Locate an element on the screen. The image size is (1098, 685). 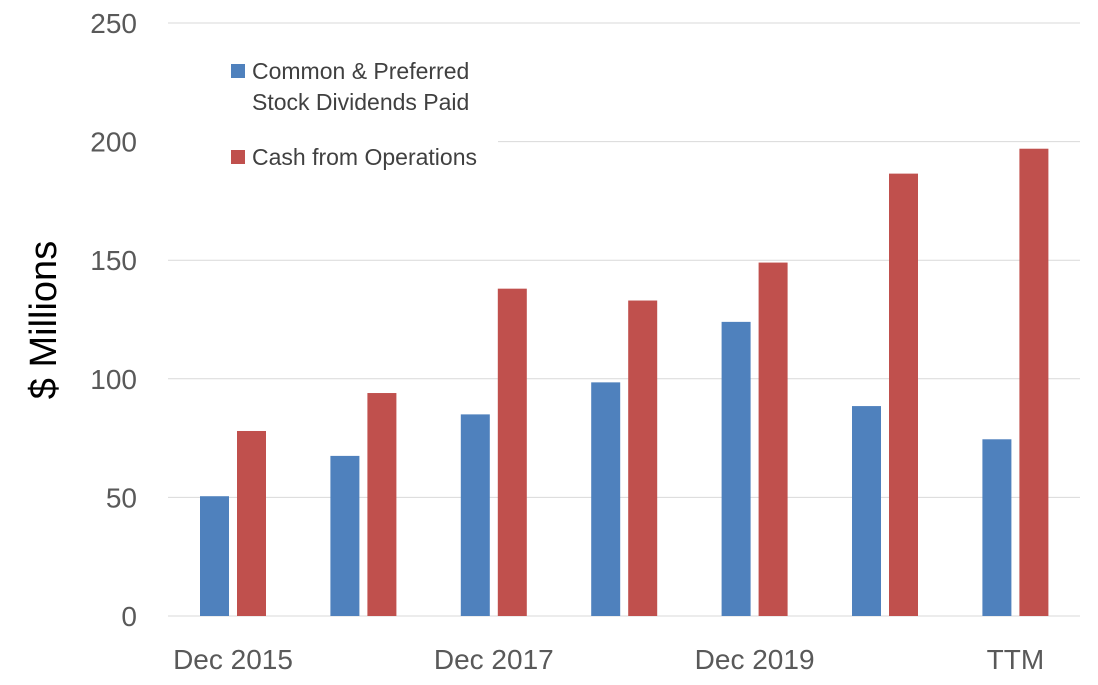
y-axis-title: $ Millions is located at coordinates (44, 320).